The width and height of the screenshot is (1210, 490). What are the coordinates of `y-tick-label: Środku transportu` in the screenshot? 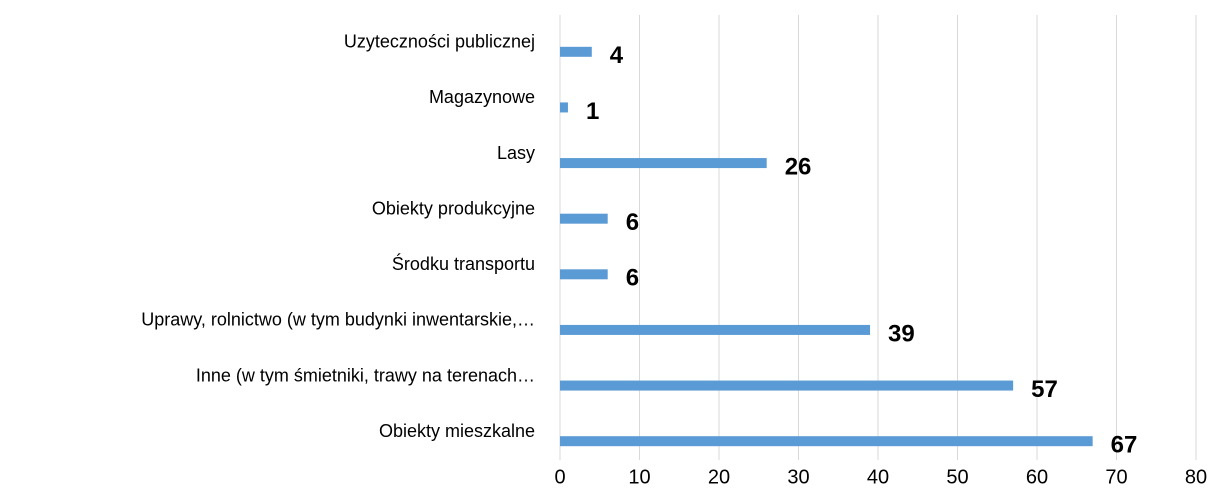 It's located at (463, 263).